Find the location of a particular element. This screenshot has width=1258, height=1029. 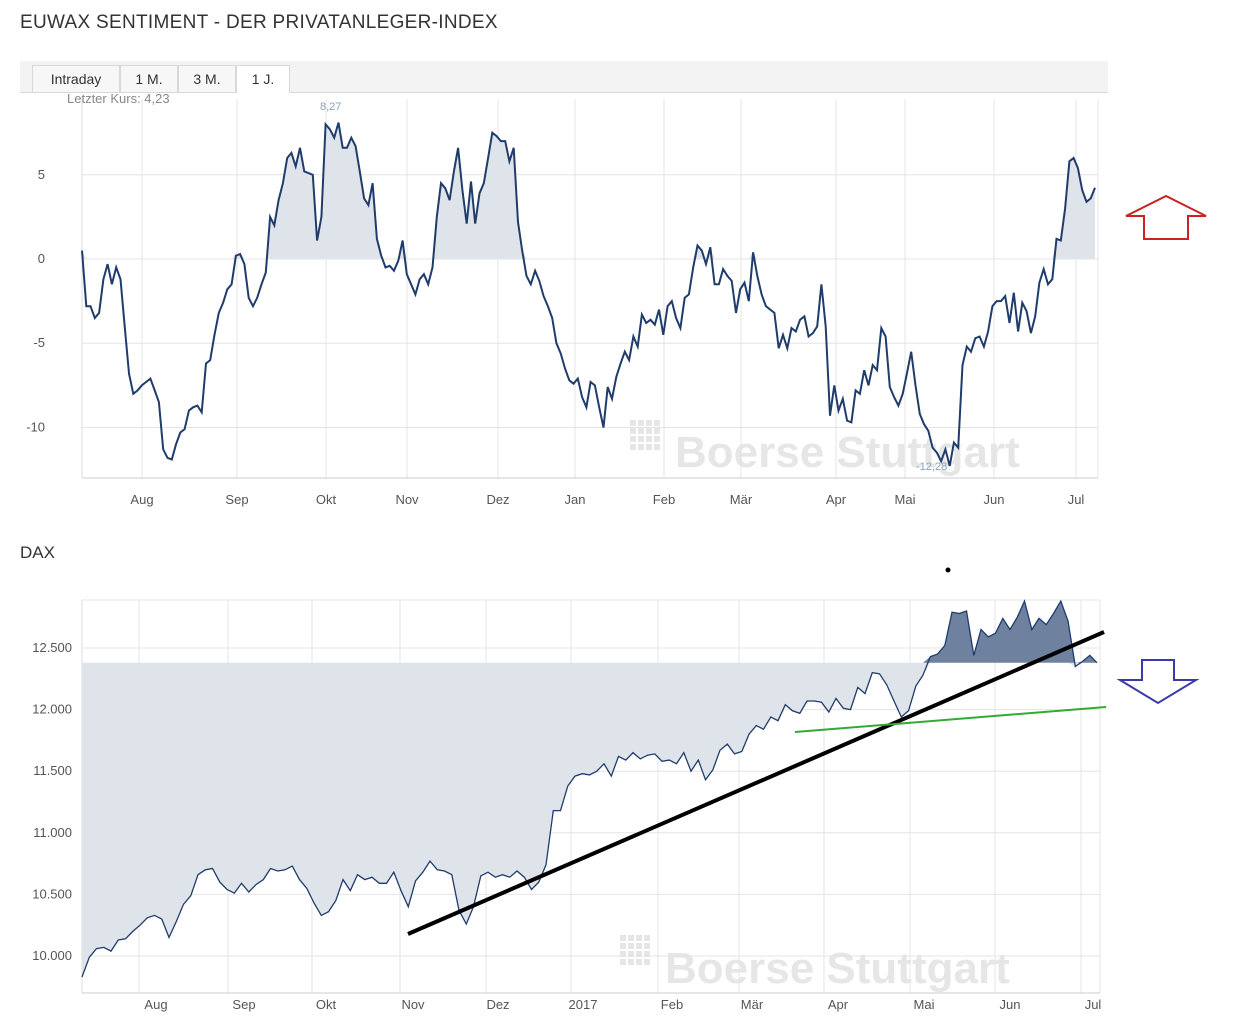

sentiment-watermark: Boerse Stuttgart is located at coordinates (825, 448).